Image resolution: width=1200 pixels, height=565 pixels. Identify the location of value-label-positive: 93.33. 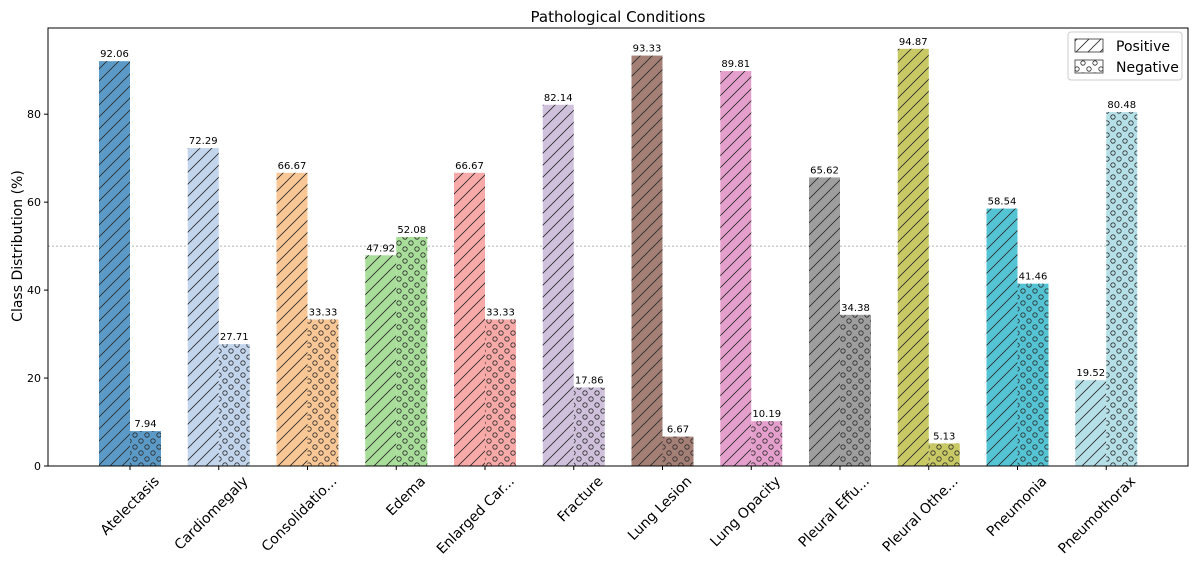
(647, 49).